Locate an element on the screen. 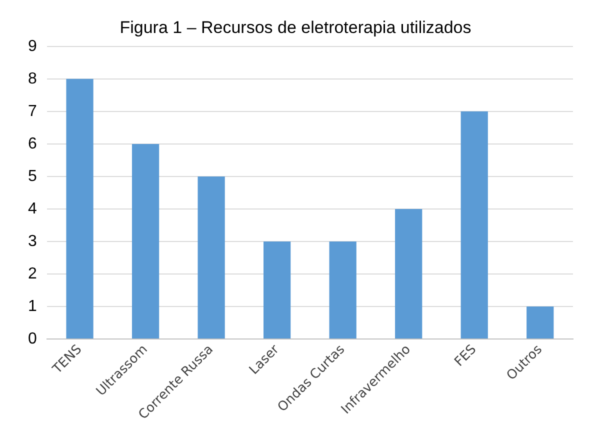  y-tick-label: 4 is located at coordinates (32, 209).